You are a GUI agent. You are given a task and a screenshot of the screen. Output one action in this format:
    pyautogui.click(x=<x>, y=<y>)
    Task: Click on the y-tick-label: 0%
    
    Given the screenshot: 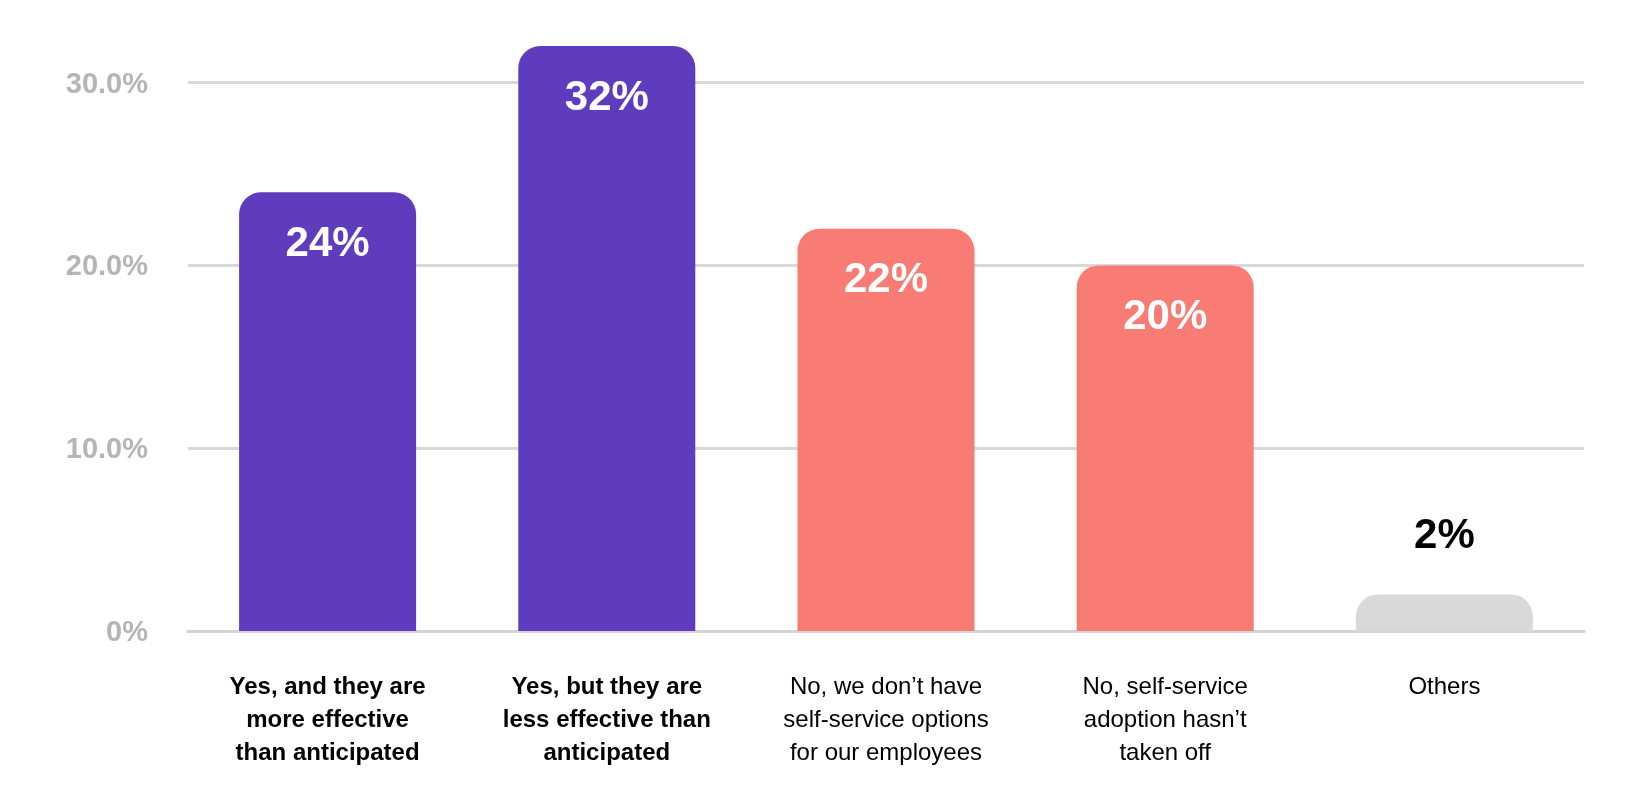 What is the action you would take?
    pyautogui.click(x=127, y=631)
    